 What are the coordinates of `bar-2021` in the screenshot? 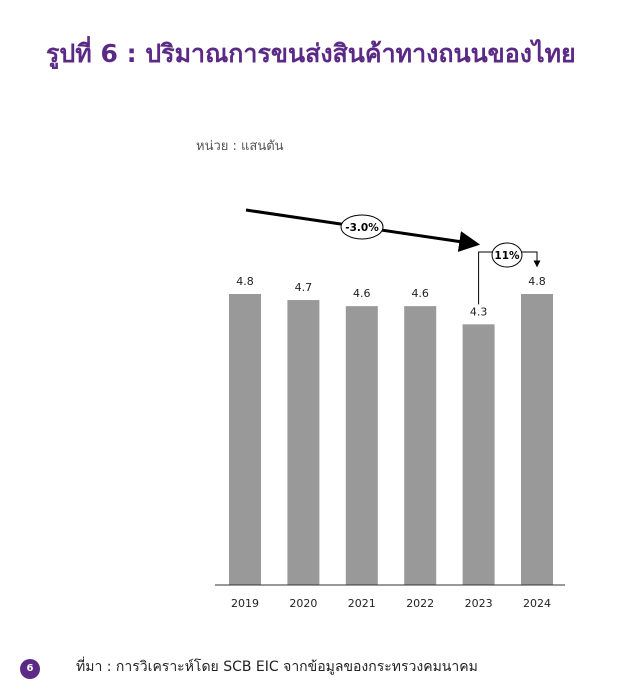 It's located at (361, 445).